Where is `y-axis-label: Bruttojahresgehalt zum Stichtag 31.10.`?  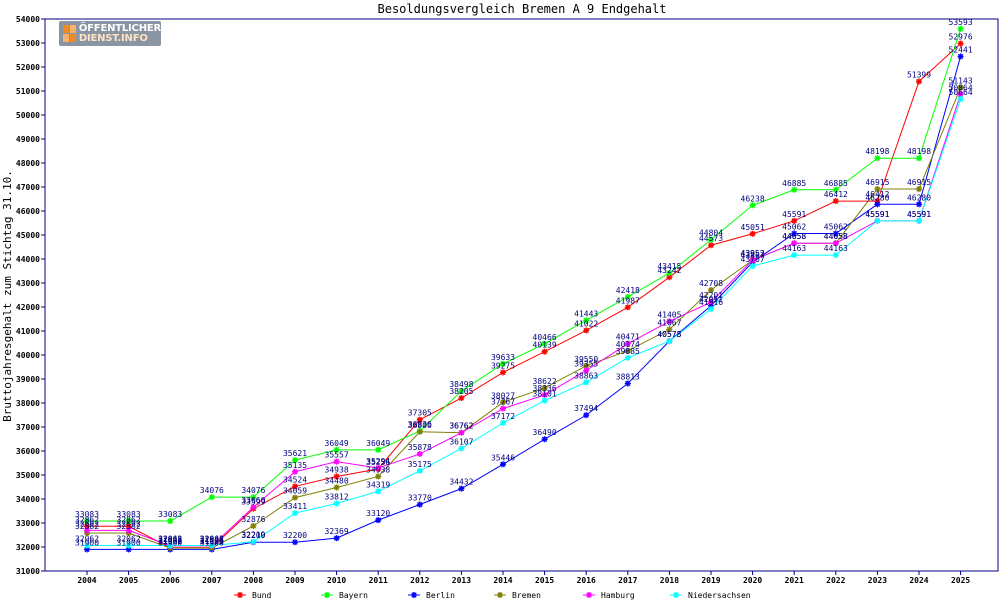 y-axis-label: Bruttojahresgehalt zum Stichtag 31.10. is located at coordinates (7, 296).